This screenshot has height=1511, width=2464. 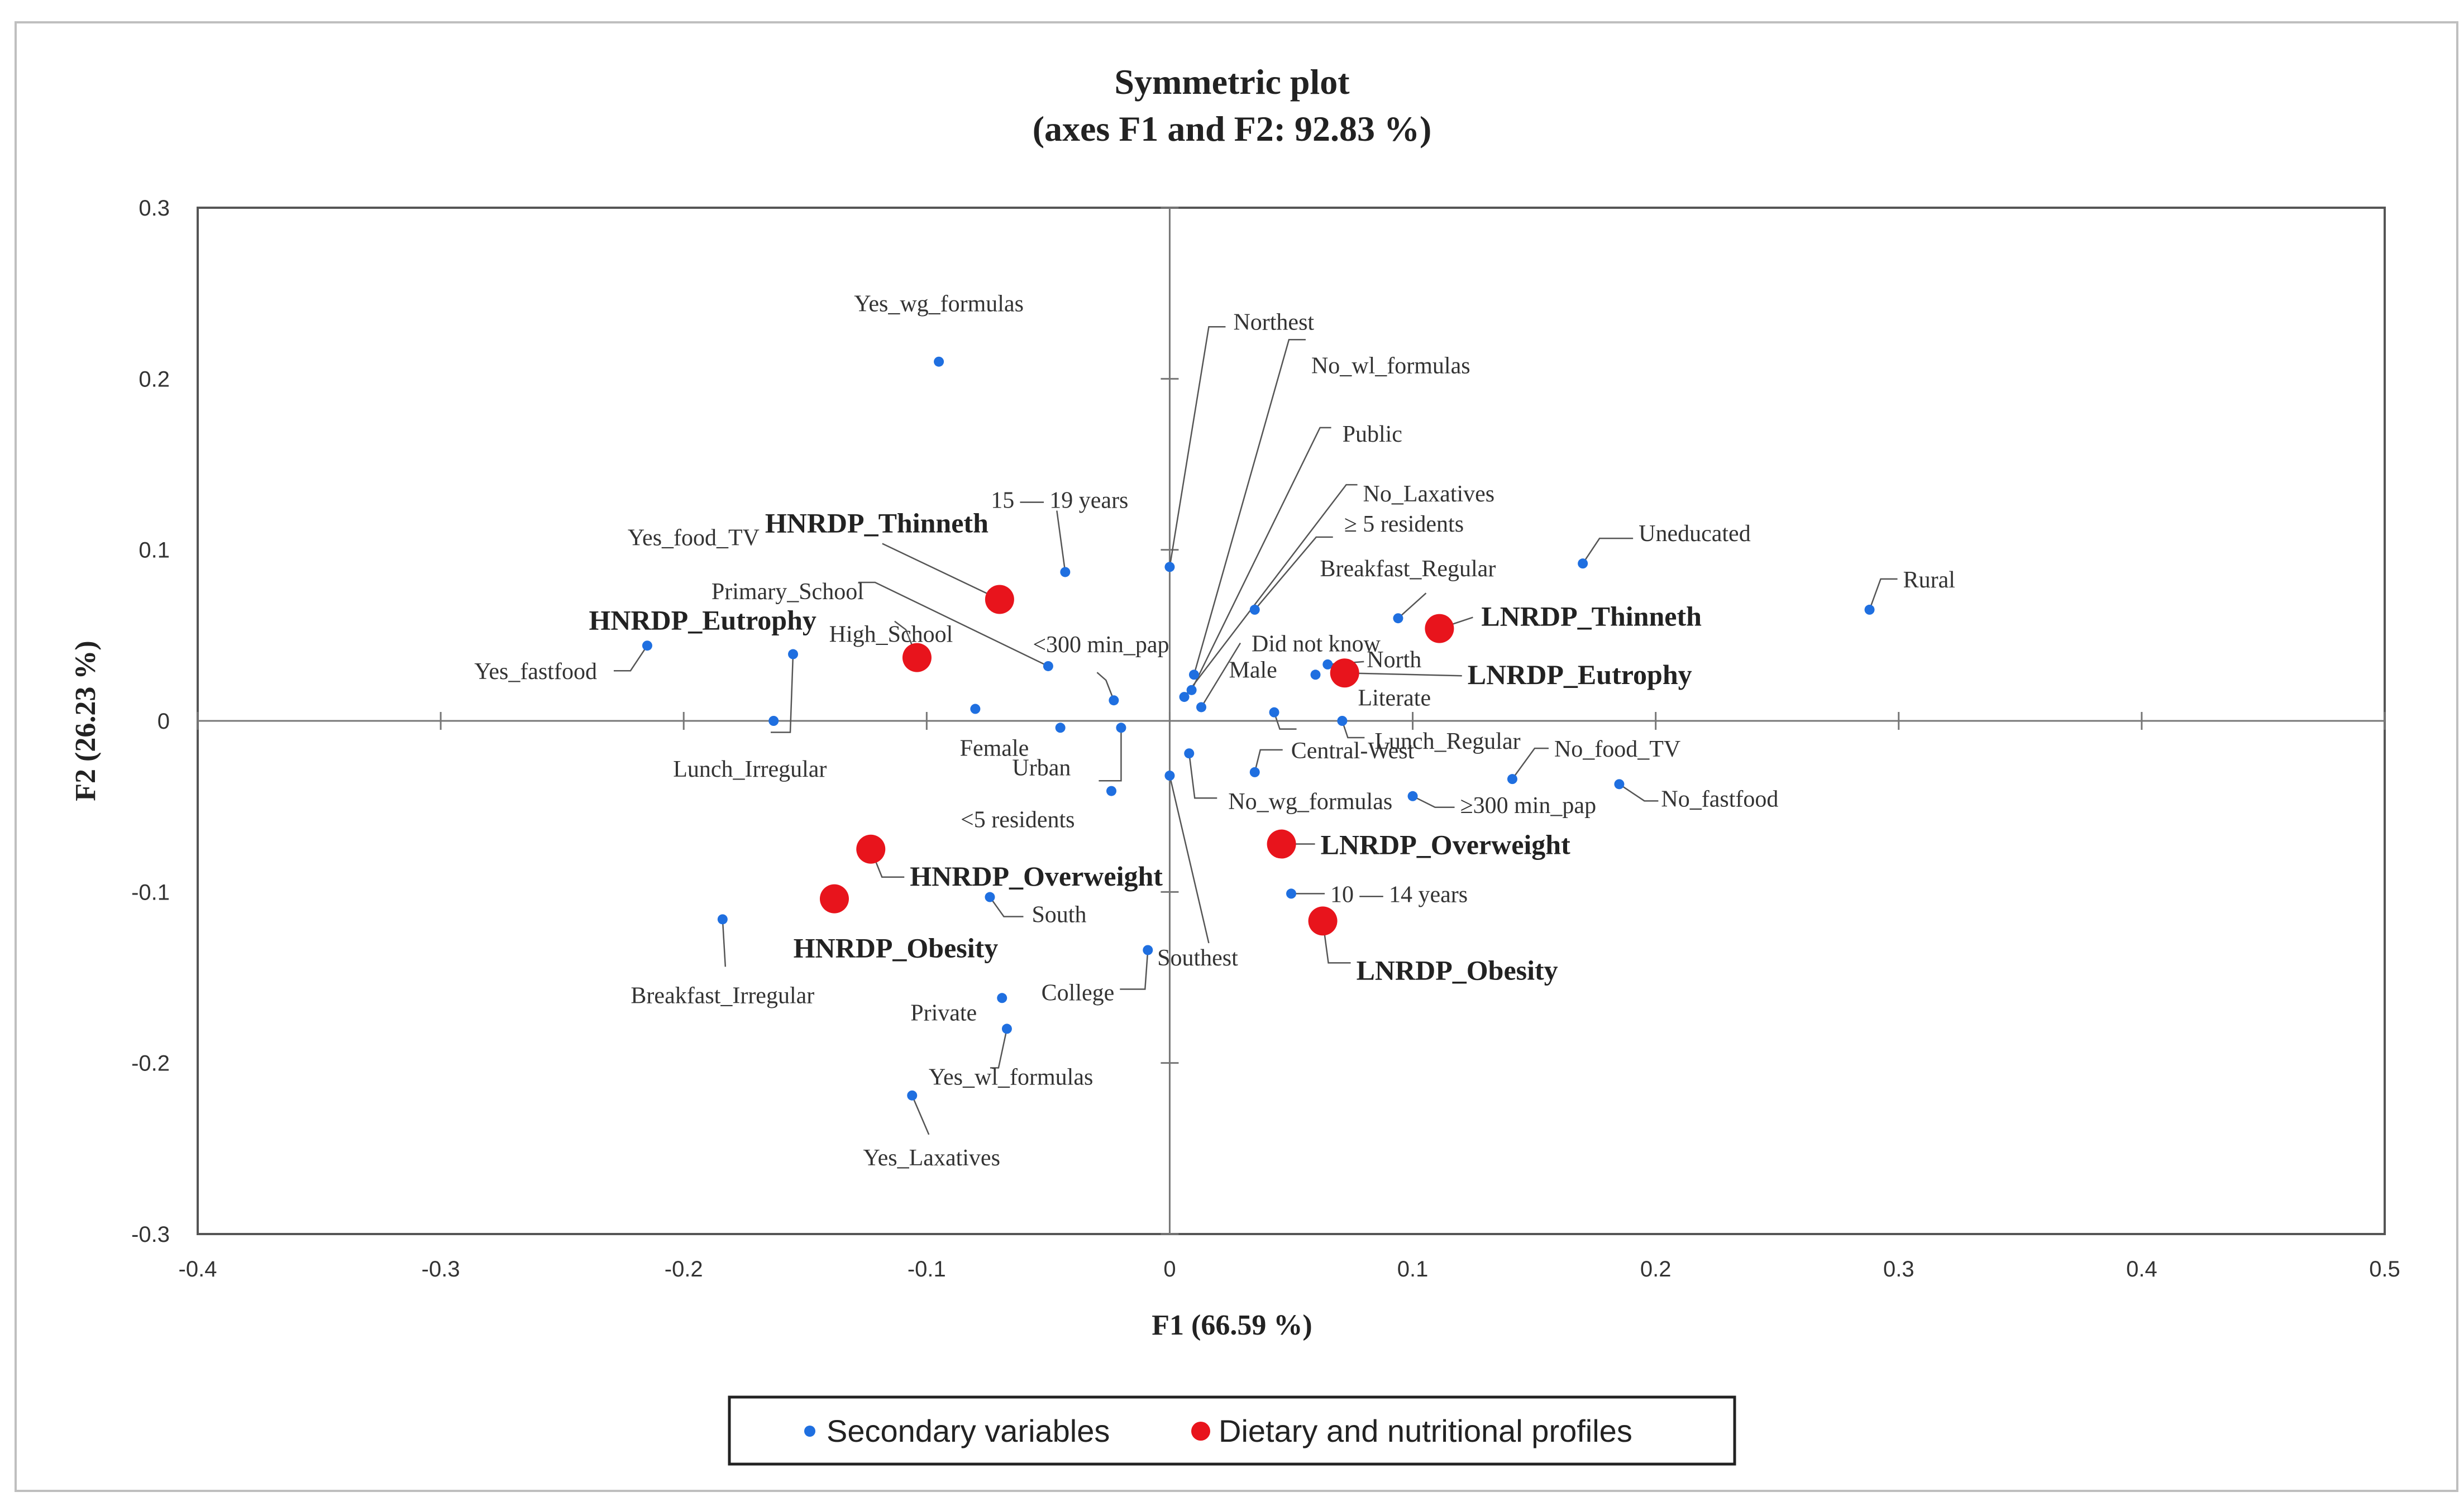 What do you see at coordinates (86, 720) in the screenshot?
I see `y-axis-title: F2 (26.23 %)` at bounding box center [86, 720].